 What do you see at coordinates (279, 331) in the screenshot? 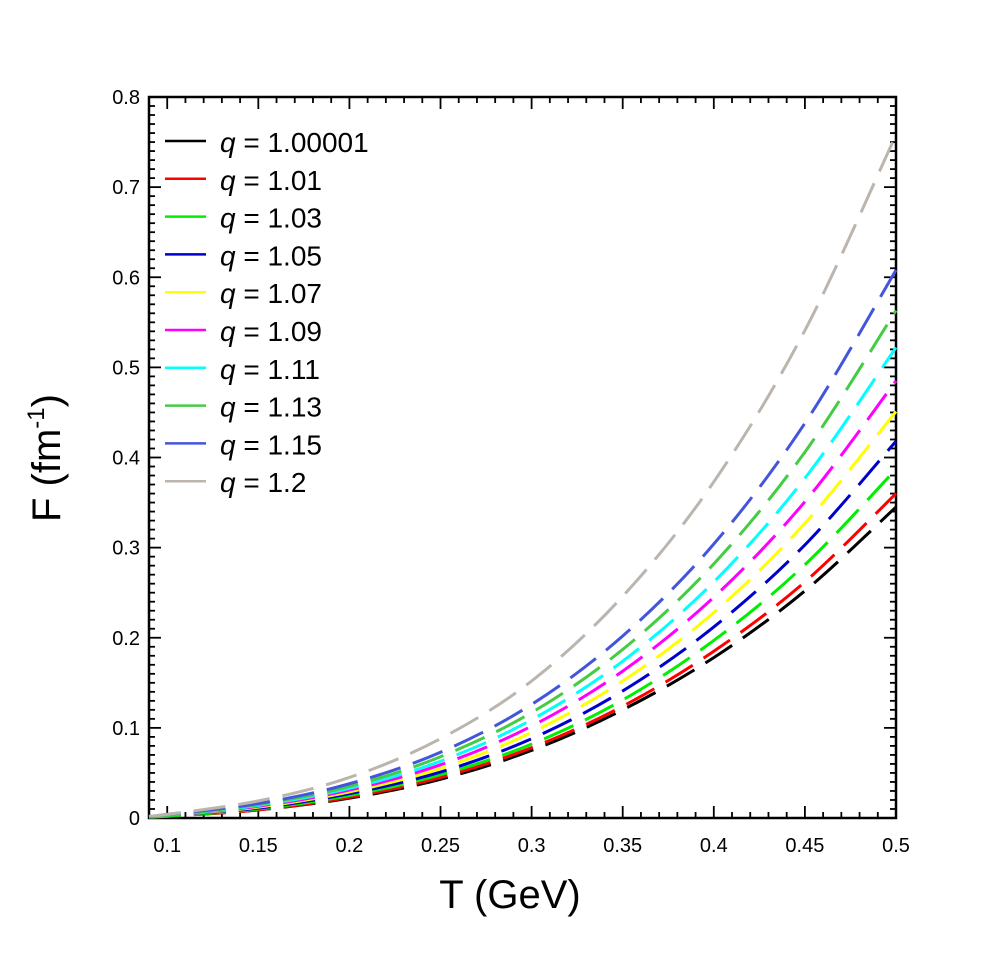
I see `legend-q-value: = 1.09` at bounding box center [279, 331].